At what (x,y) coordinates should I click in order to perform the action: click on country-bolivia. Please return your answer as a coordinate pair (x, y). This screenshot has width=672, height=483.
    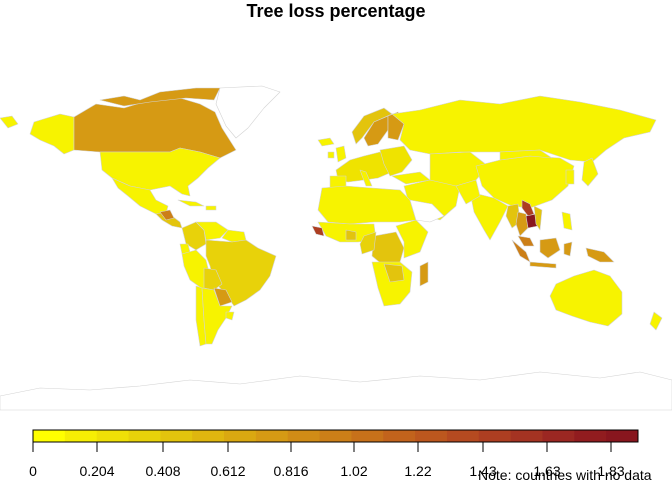
    Looking at the image, I should click on (213, 279).